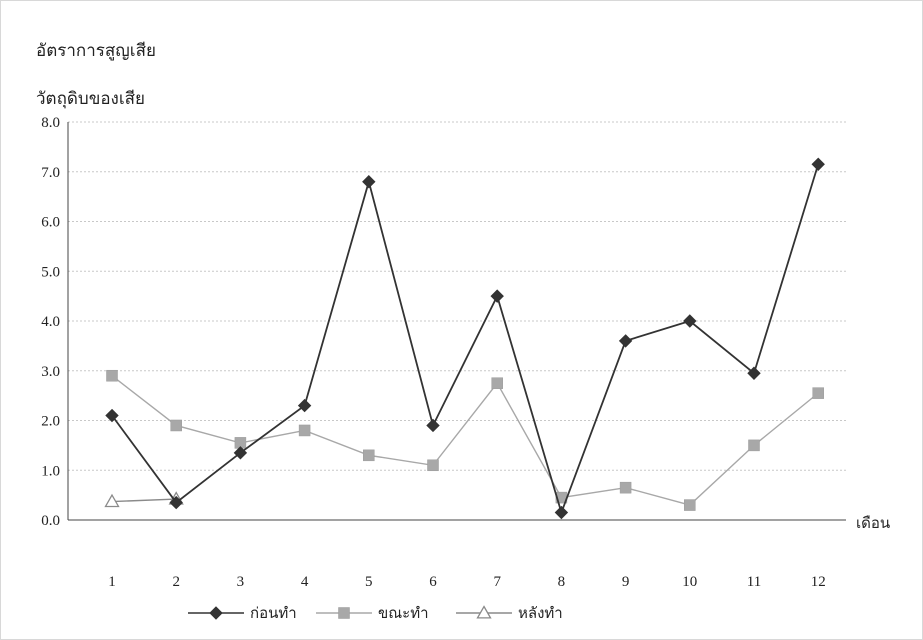 The height and width of the screenshot is (640, 923). I want to click on x-tick-label: 7, so click(497, 582).